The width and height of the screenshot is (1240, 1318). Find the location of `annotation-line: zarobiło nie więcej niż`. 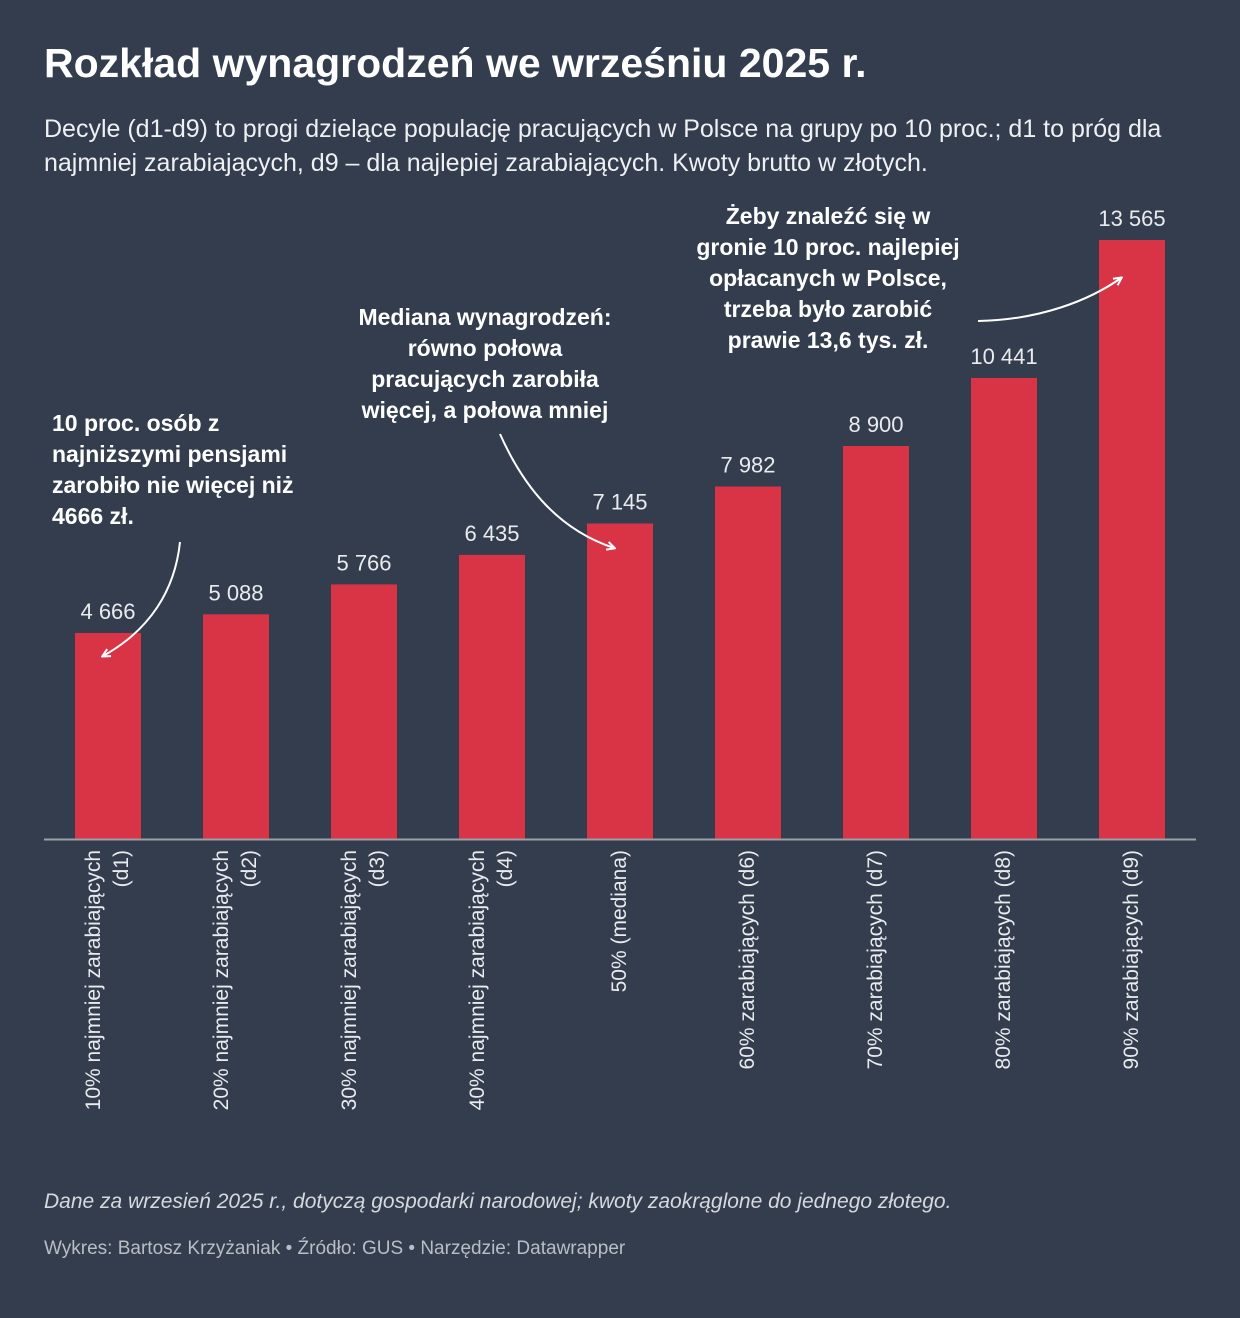

annotation-line: zarobiło nie więcej niż is located at coordinates (173, 485).